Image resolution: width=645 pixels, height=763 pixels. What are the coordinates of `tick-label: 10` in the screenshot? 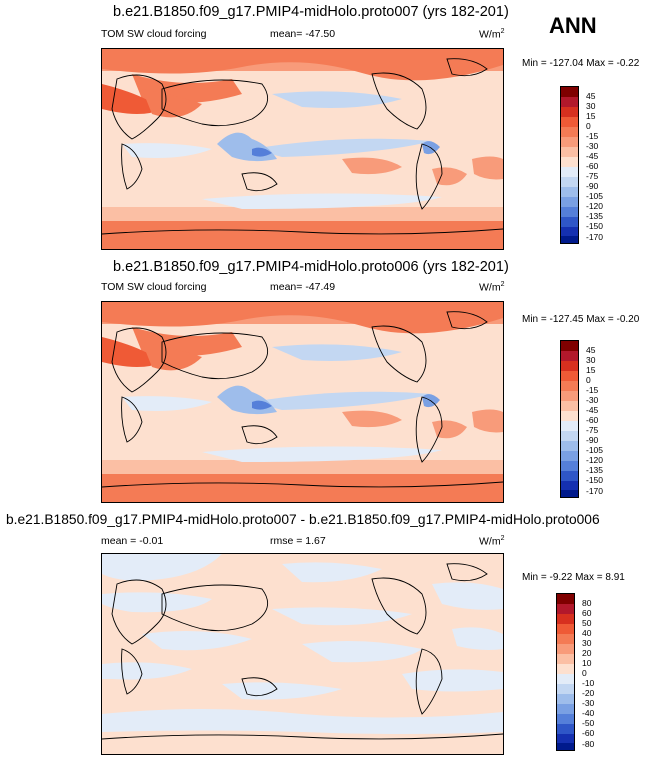 It's located at (587, 663).